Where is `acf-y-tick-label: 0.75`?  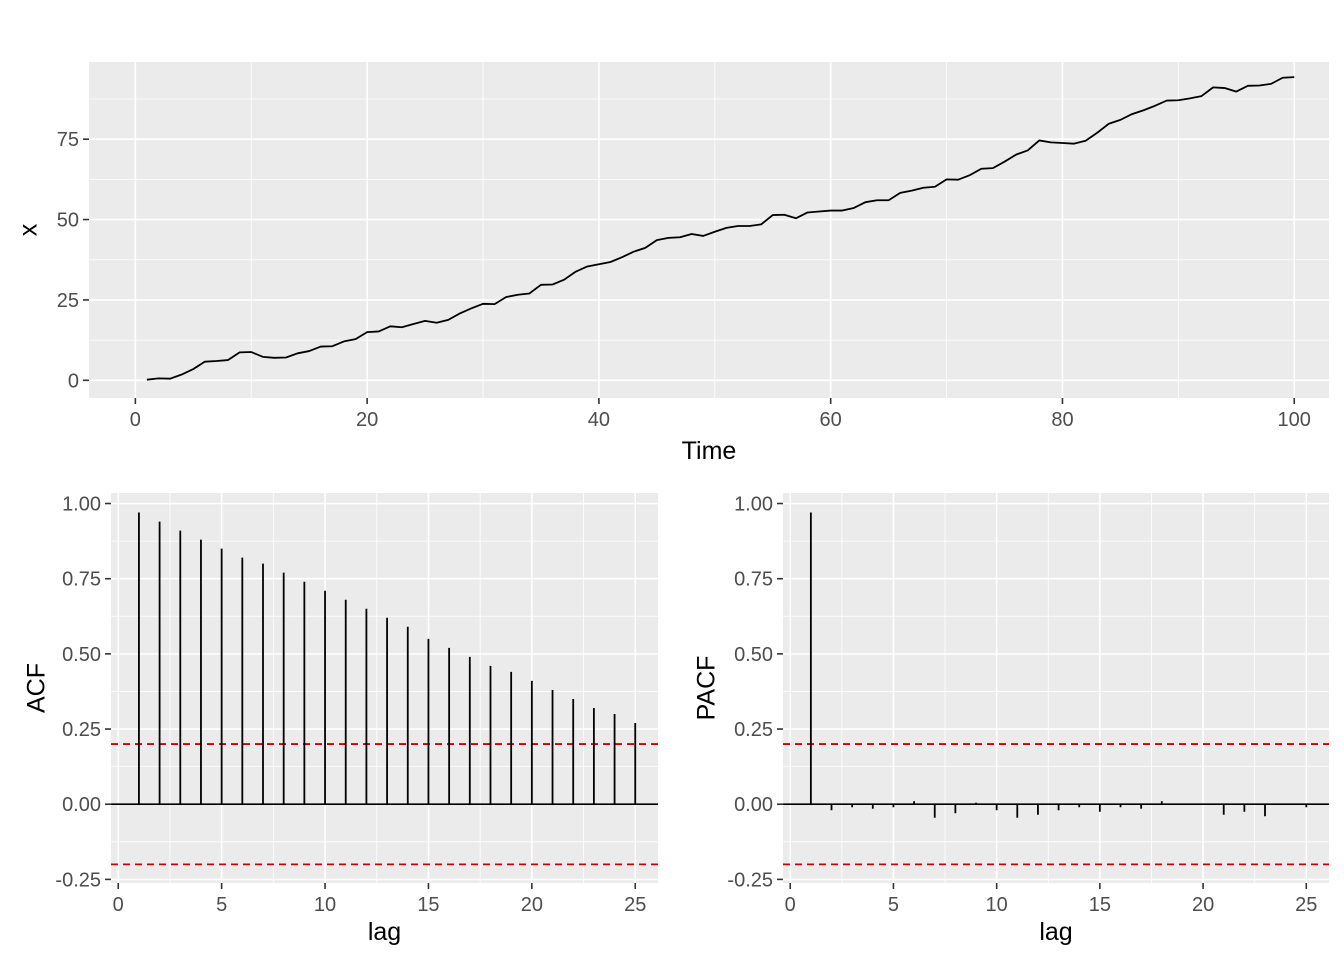 acf-y-tick-label: 0.75 is located at coordinates (81, 580).